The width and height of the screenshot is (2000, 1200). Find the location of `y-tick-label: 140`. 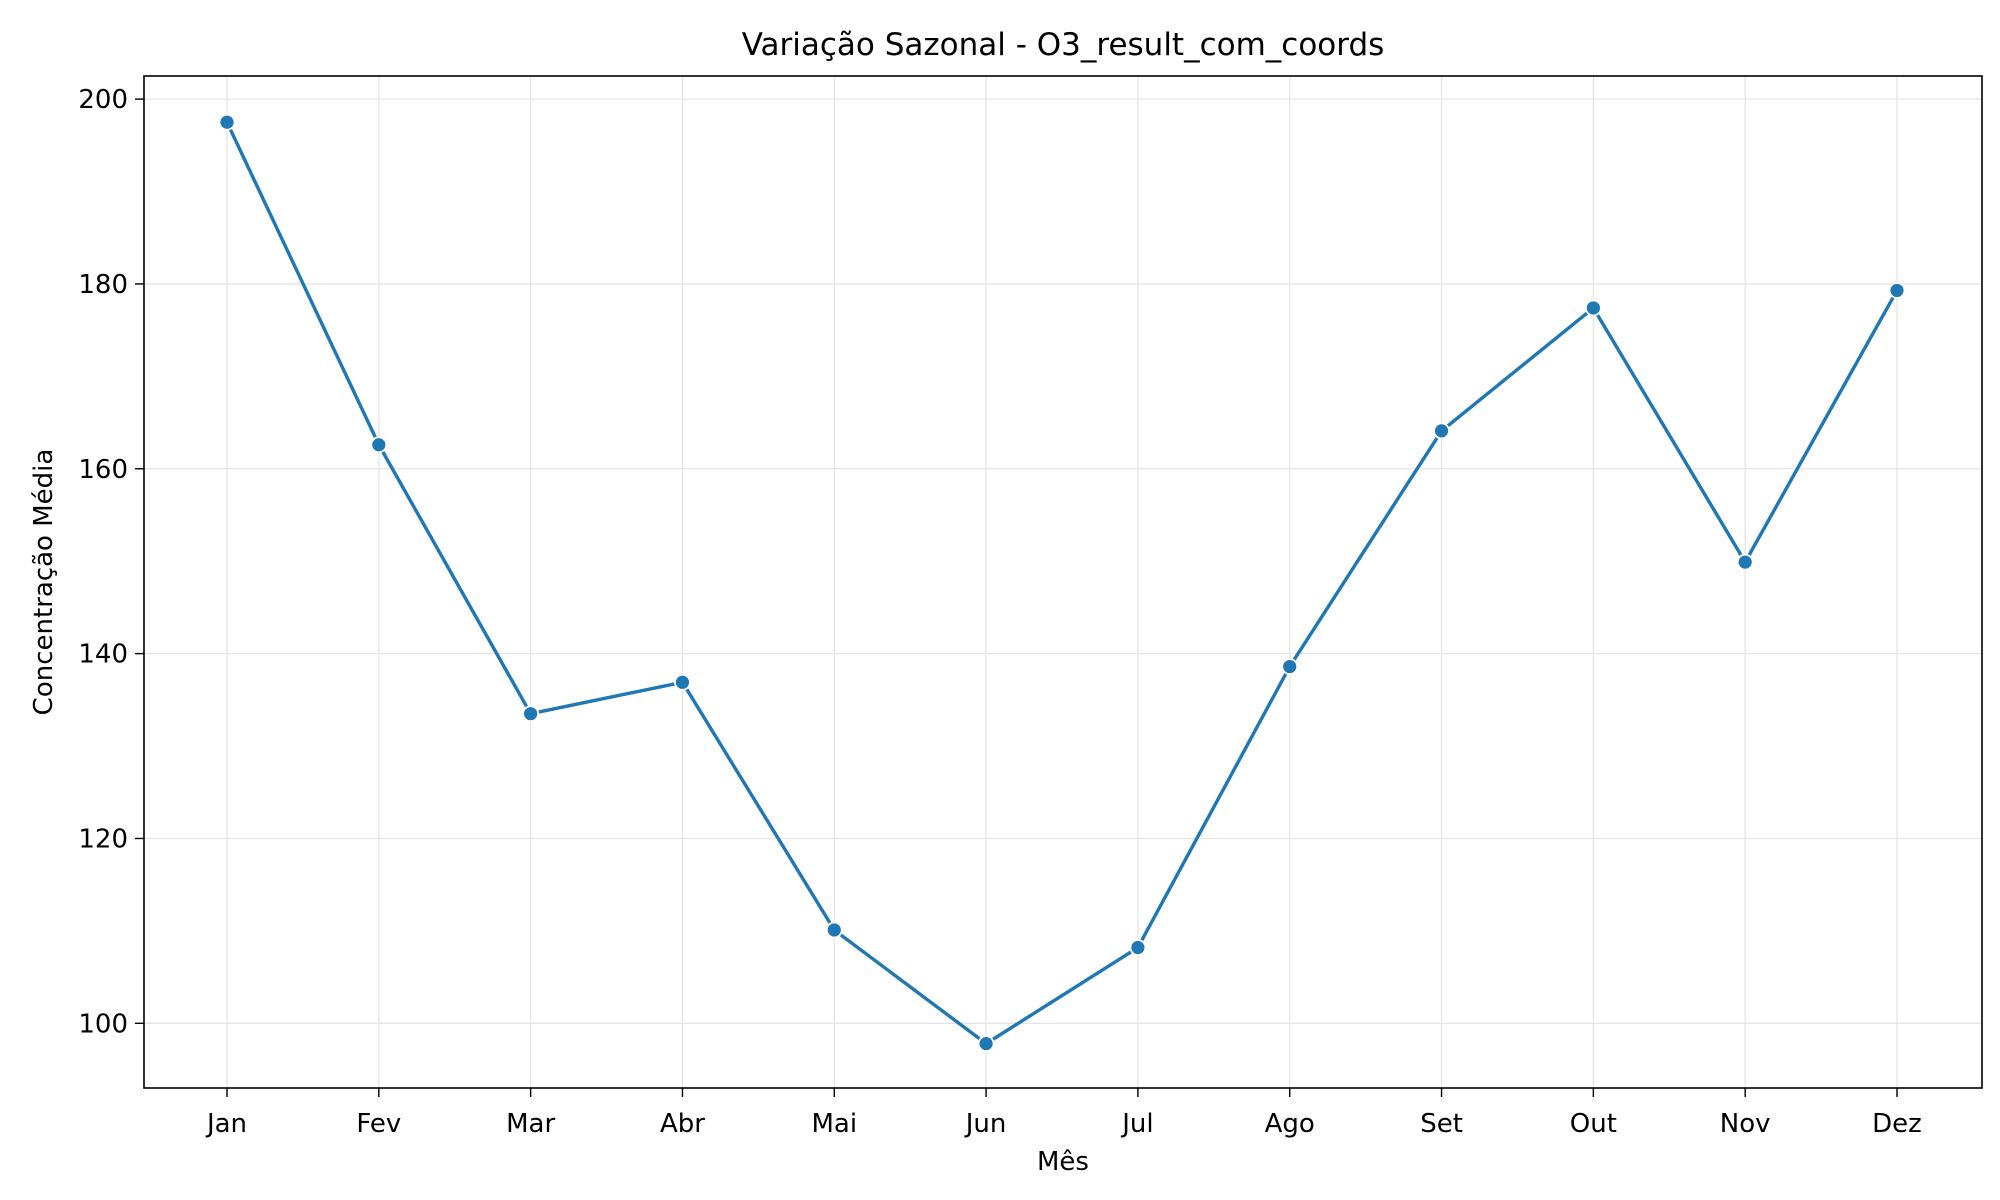

y-tick-label: 140 is located at coordinates (103, 655).